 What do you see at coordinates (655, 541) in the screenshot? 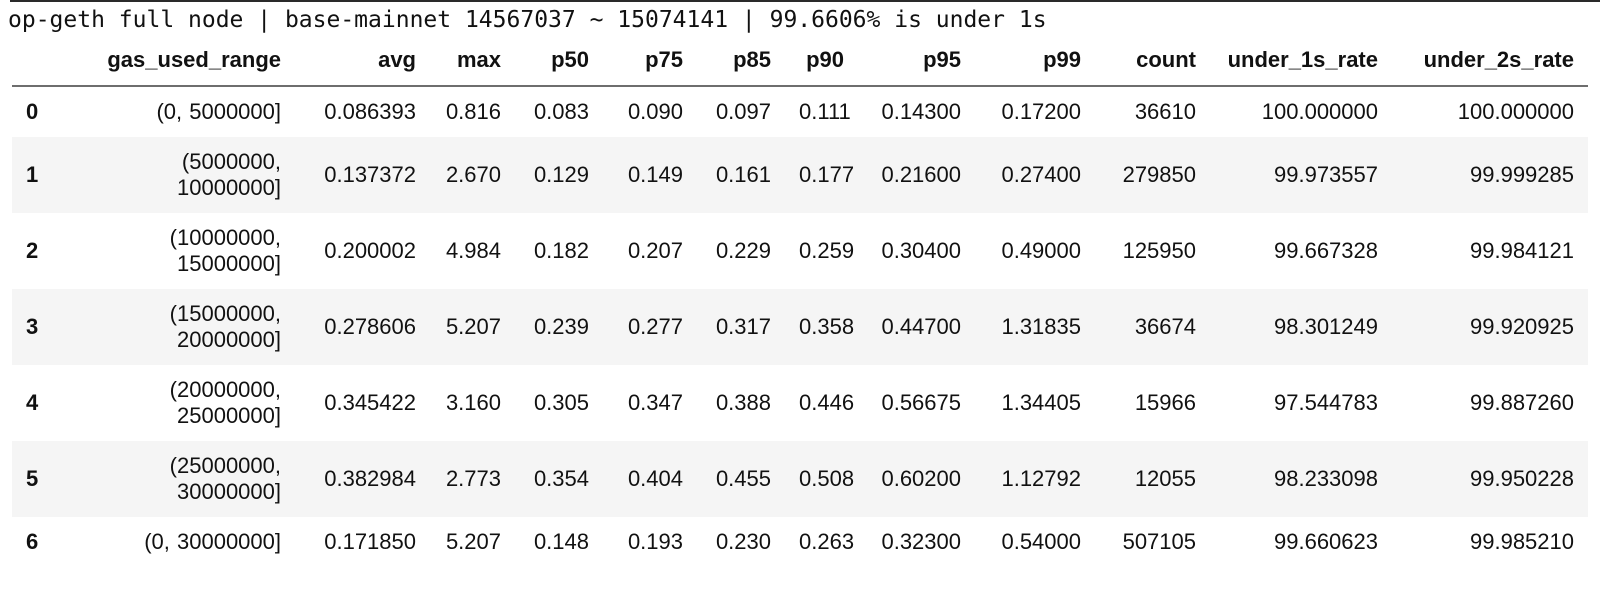
I see `value-cell: 0.193` at bounding box center [655, 541].